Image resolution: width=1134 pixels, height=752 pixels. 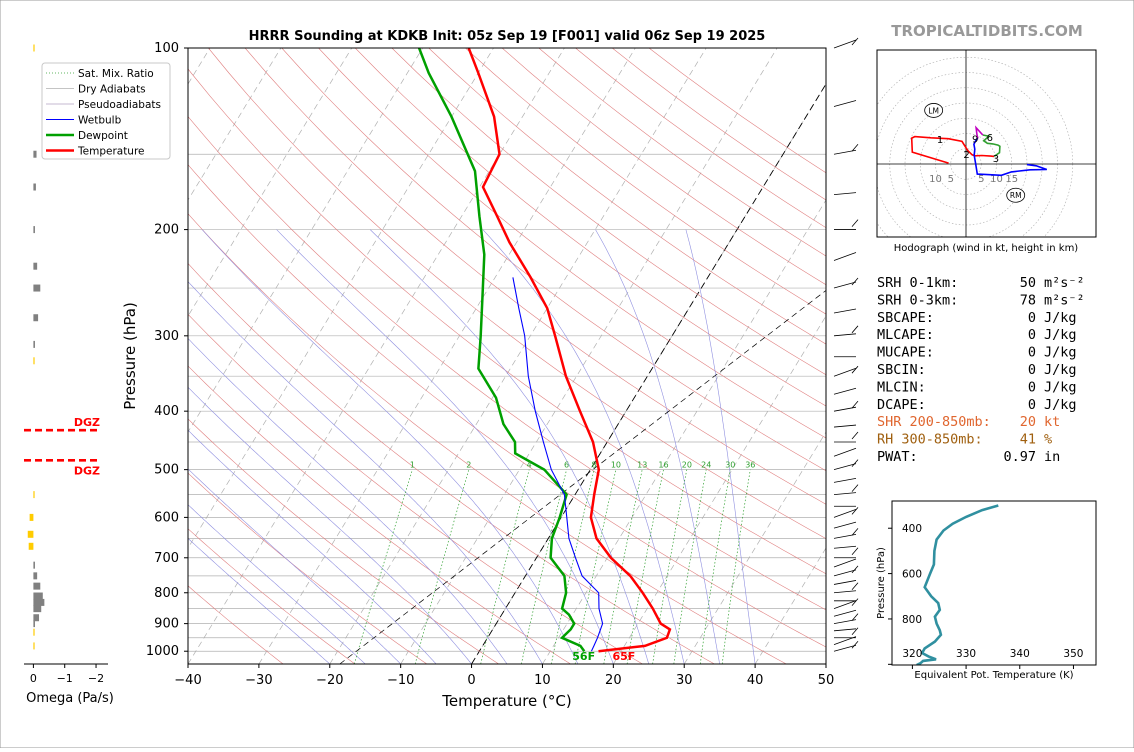 I want to click on y-tick-label: 1000, so click(x=162, y=651).